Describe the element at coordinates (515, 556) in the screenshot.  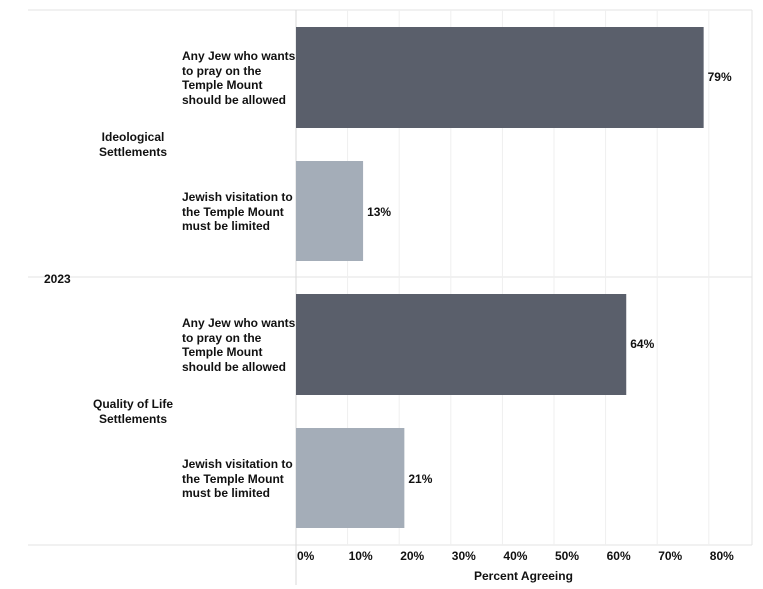
I see `x-tick-label: 40%` at that location.